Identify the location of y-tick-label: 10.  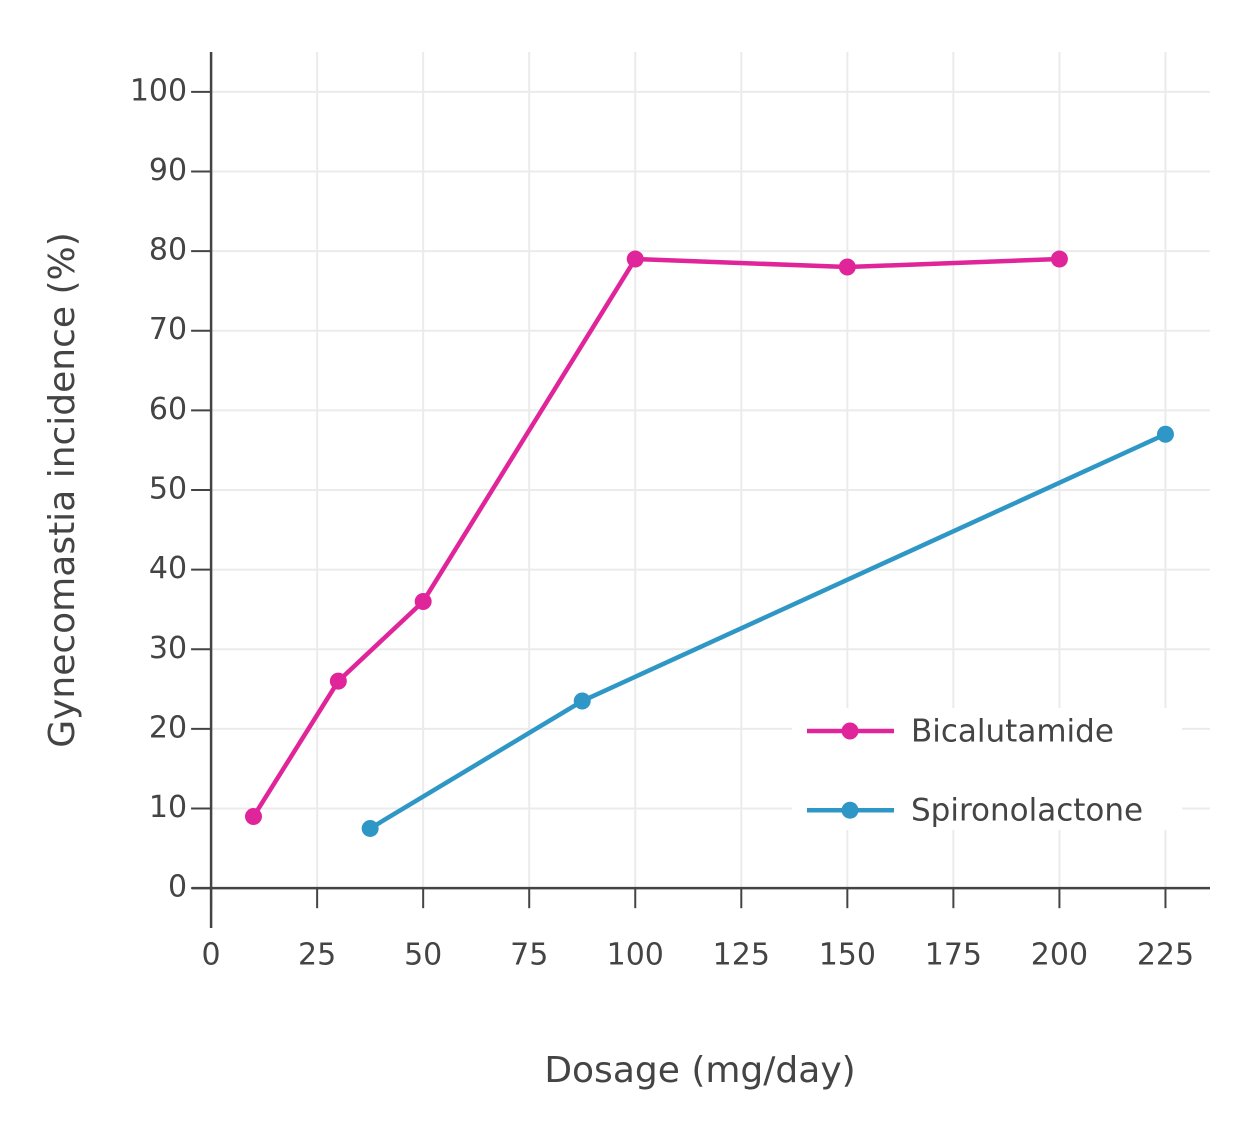
(168, 807).